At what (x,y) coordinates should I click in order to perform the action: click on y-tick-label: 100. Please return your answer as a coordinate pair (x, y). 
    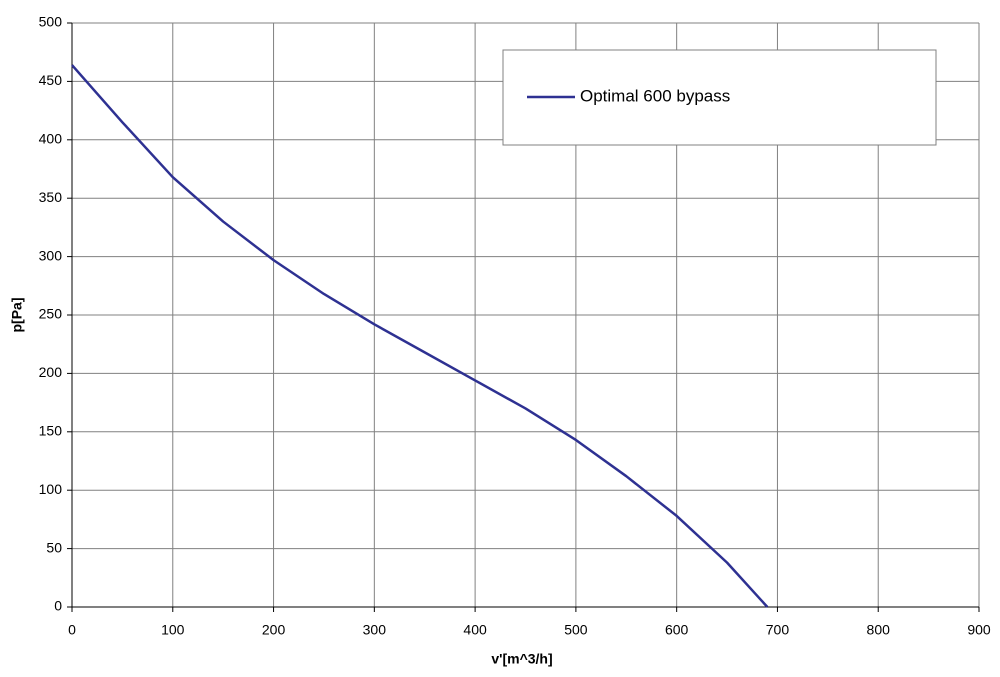
    Looking at the image, I should click on (51, 489).